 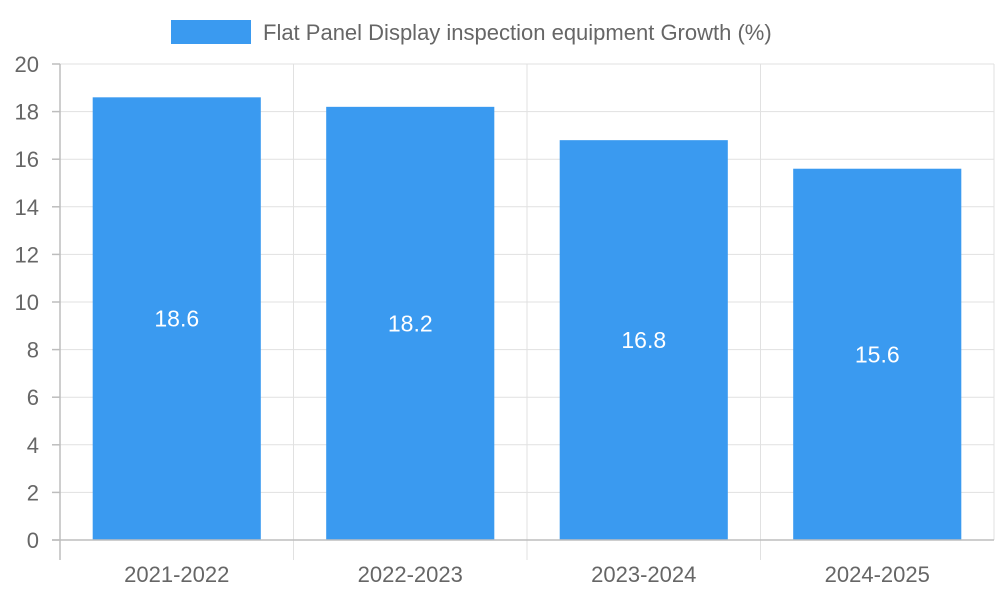 I want to click on bar-value-label: 16.8, so click(x=643, y=340).